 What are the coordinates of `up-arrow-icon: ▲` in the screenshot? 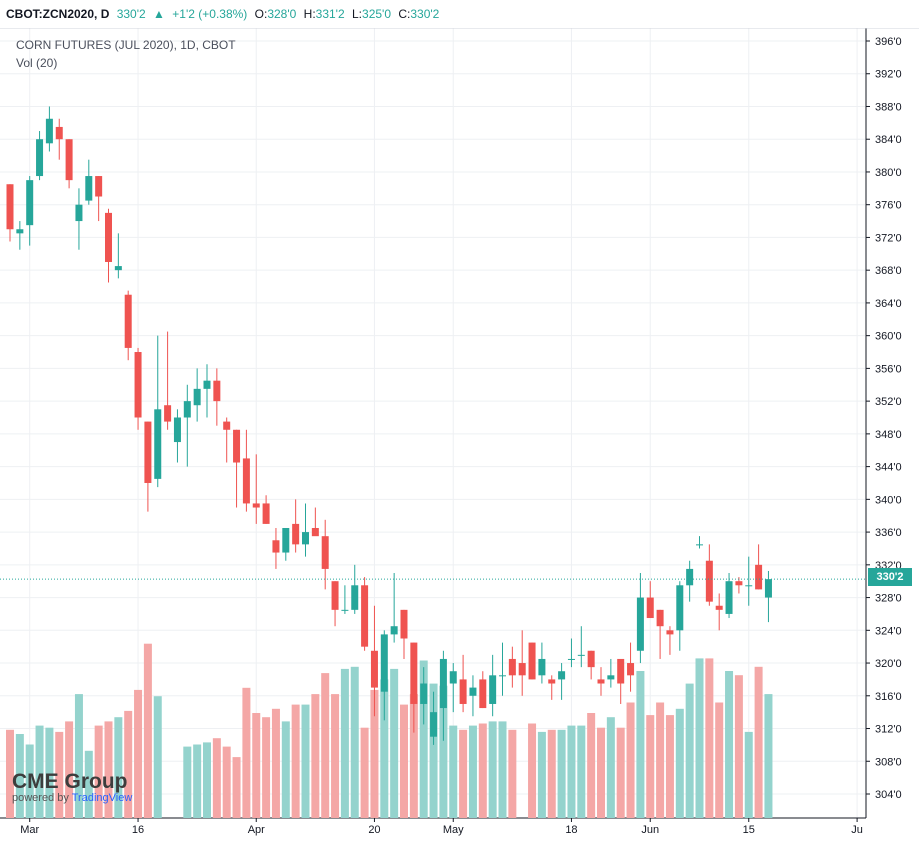 It's located at (159, 14).